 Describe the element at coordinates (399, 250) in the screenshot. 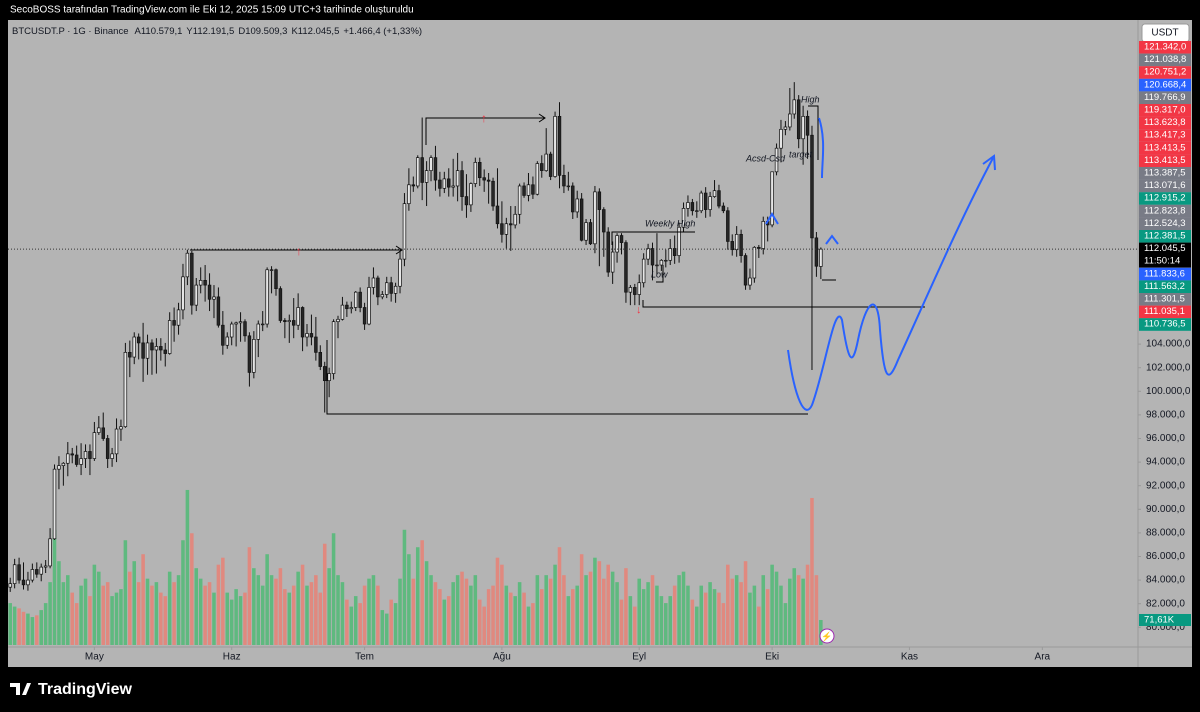

I see `arrow-head` at that location.